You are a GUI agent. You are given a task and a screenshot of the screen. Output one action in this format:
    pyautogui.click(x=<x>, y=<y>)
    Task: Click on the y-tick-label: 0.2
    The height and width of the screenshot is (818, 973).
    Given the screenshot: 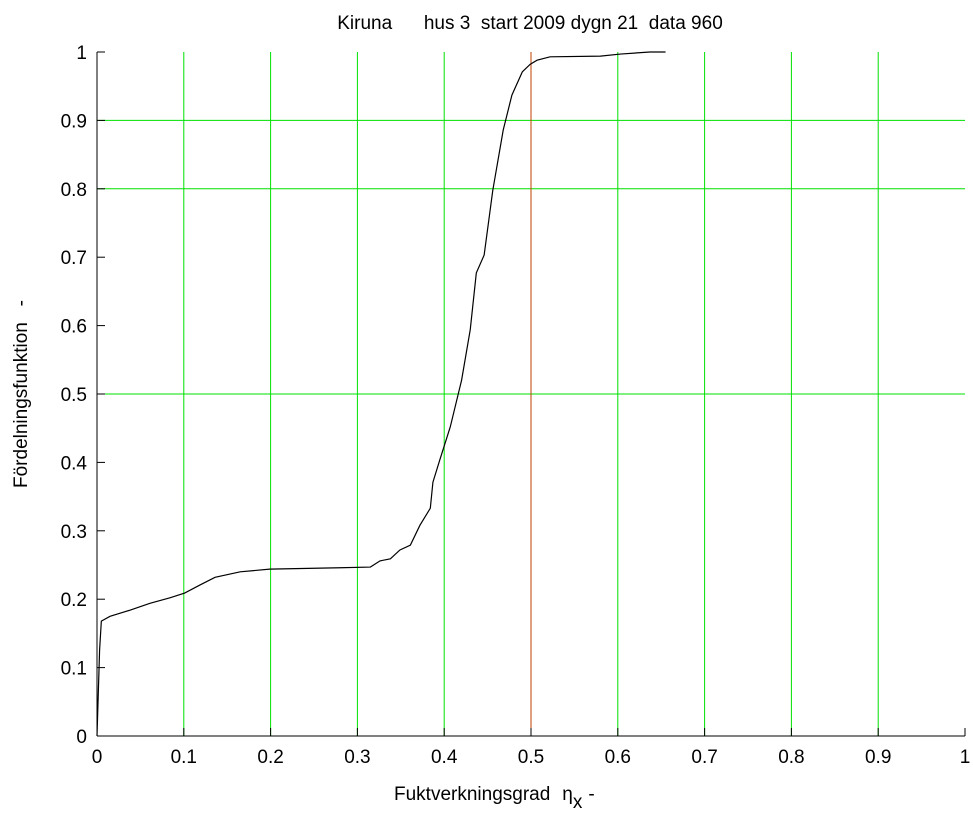 What is the action you would take?
    pyautogui.click(x=74, y=600)
    